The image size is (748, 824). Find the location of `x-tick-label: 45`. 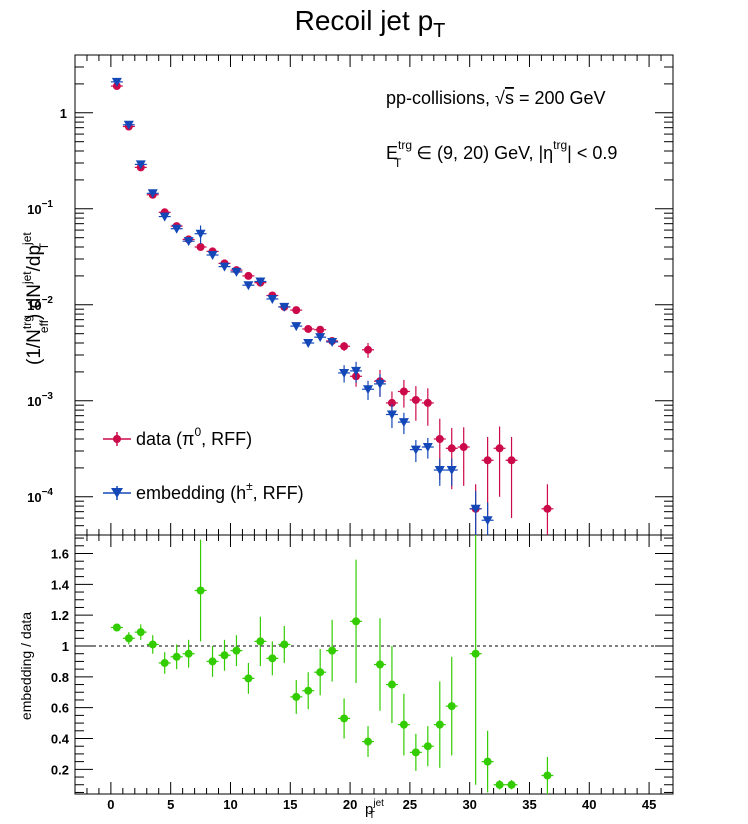

x-tick-label: 45 is located at coordinates (649, 804).